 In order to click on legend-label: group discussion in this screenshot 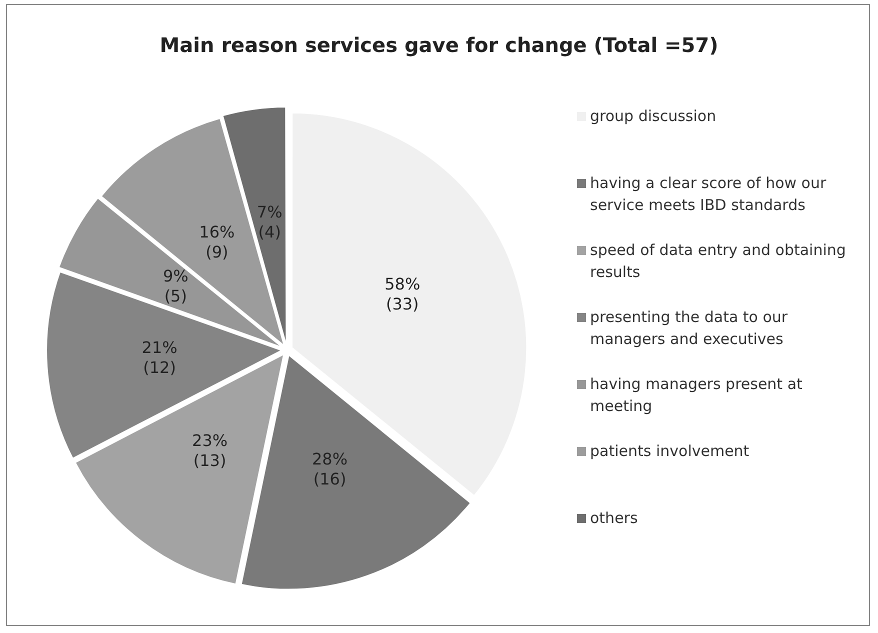, I will do `click(653, 116)`.